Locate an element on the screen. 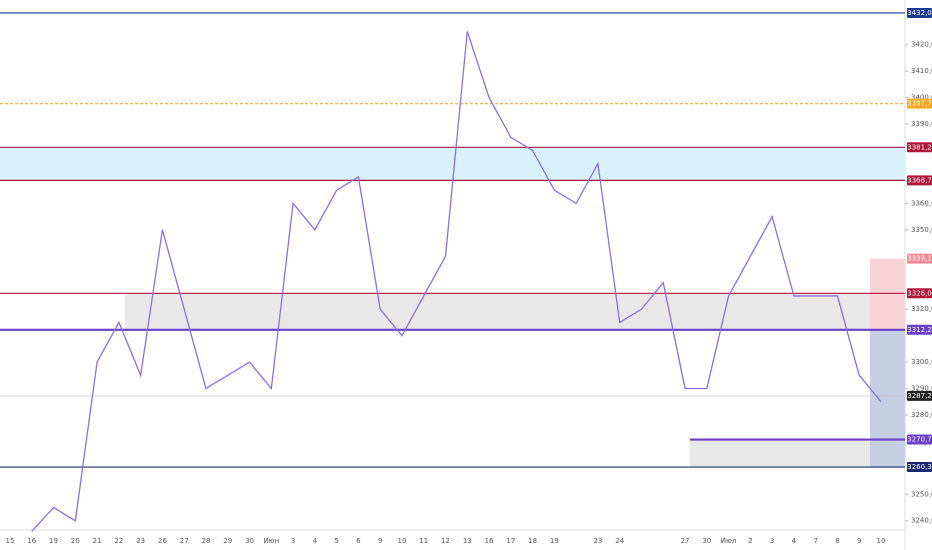  y-tick-label: 3300,0 is located at coordinates (921, 362).